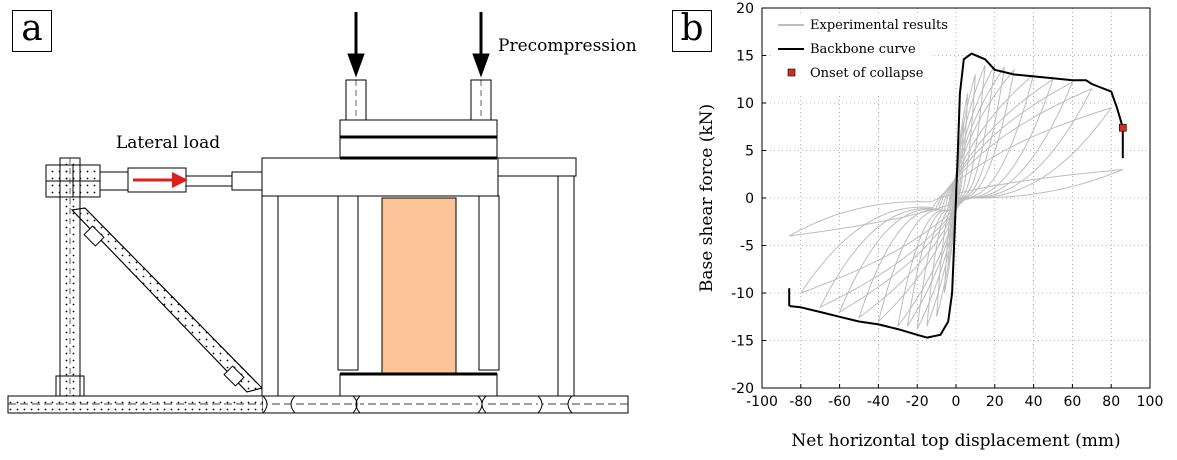 This screenshot has height=460, width=1177. I want to click on panel-b-label: b, so click(692, 31).